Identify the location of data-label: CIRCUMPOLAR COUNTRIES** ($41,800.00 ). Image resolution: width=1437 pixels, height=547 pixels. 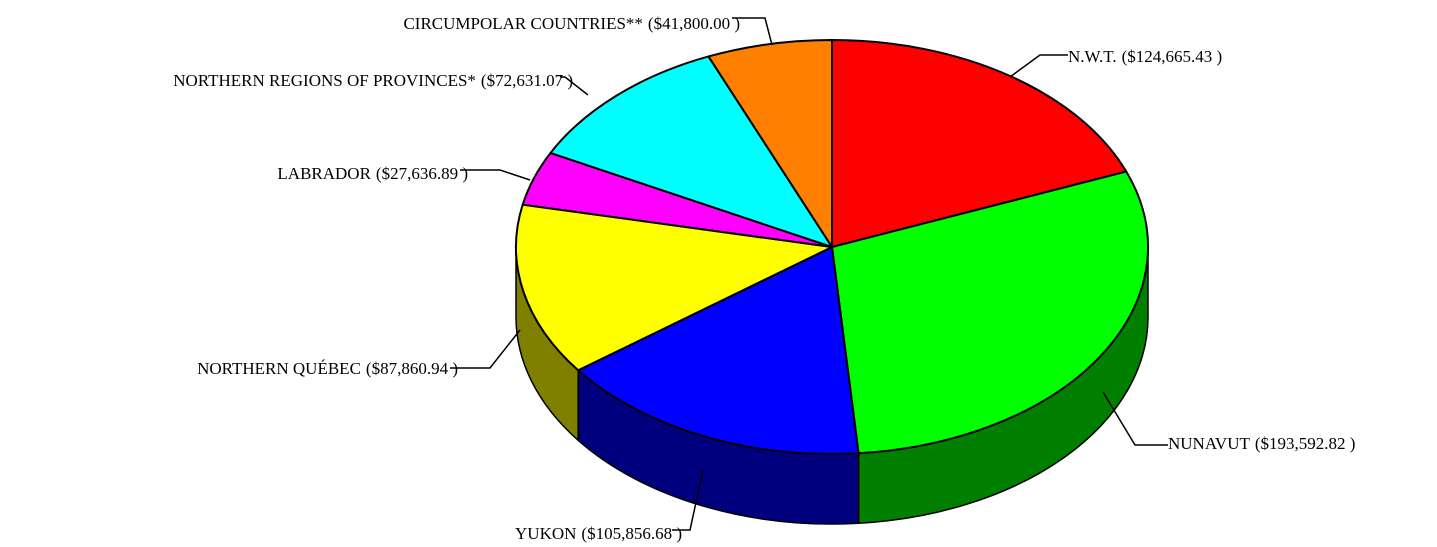
(571, 23).